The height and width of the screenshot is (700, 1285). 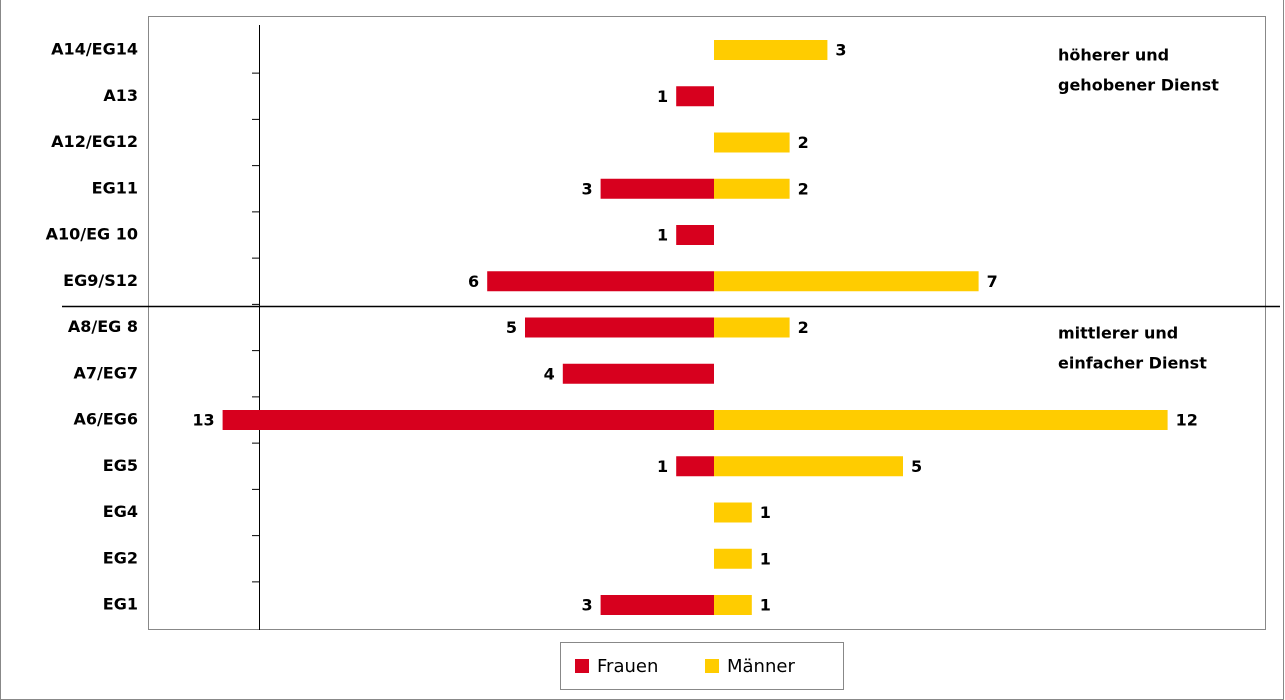 What do you see at coordinates (702, 666) in the screenshot?
I see `legend` at bounding box center [702, 666].